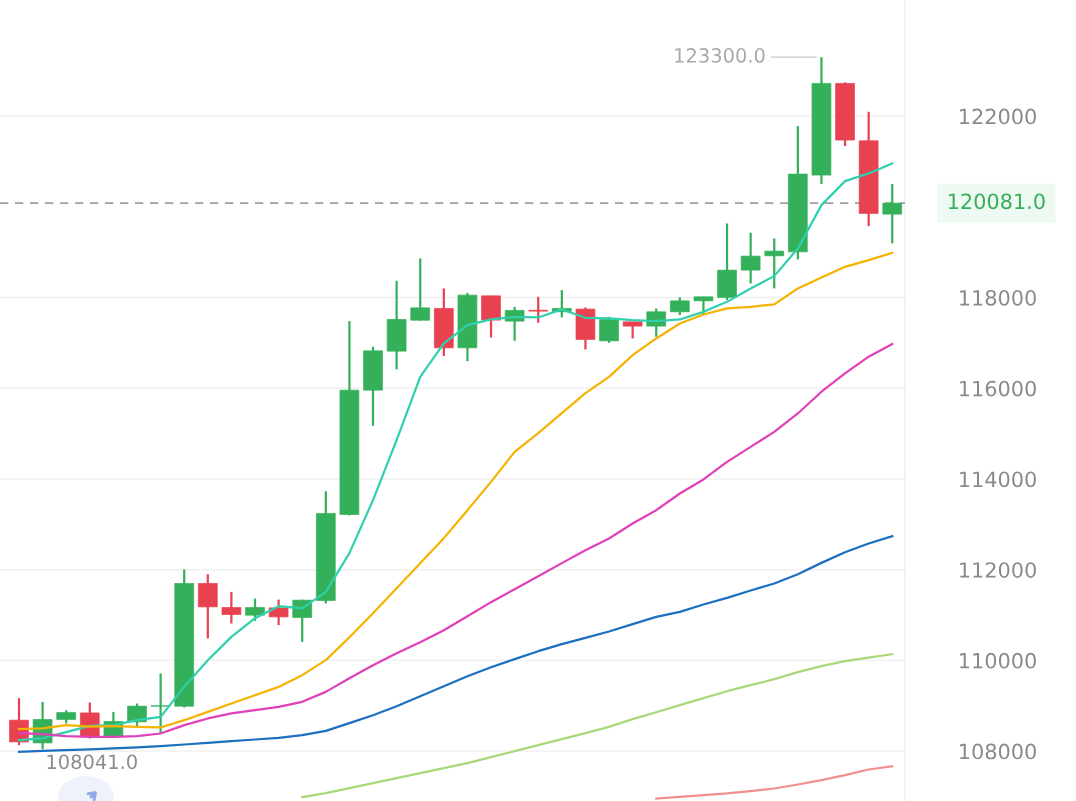  Describe the element at coordinates (998, 116) in the screenshot. I see `y-tick-label: 122000` at that location.